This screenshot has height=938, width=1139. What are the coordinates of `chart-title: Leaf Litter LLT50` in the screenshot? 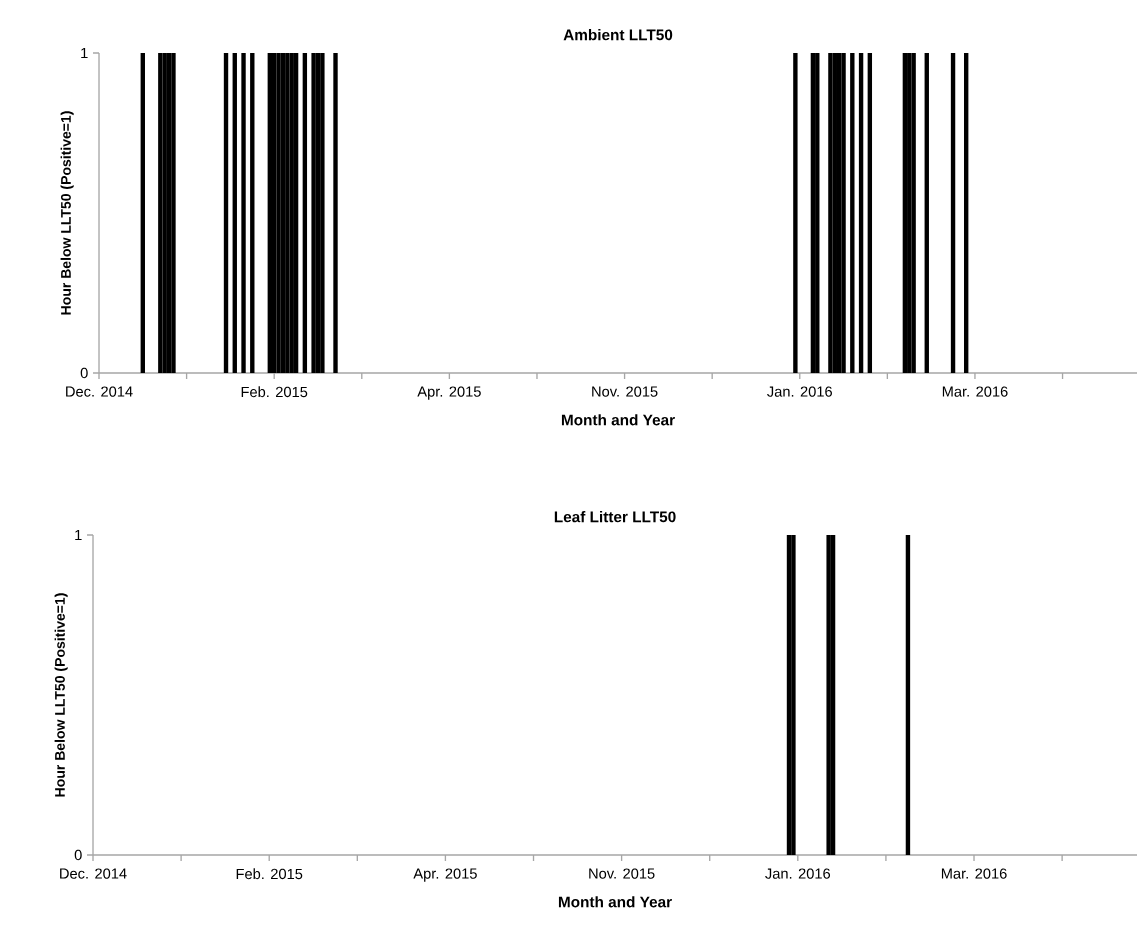 It's located at (615, 517).